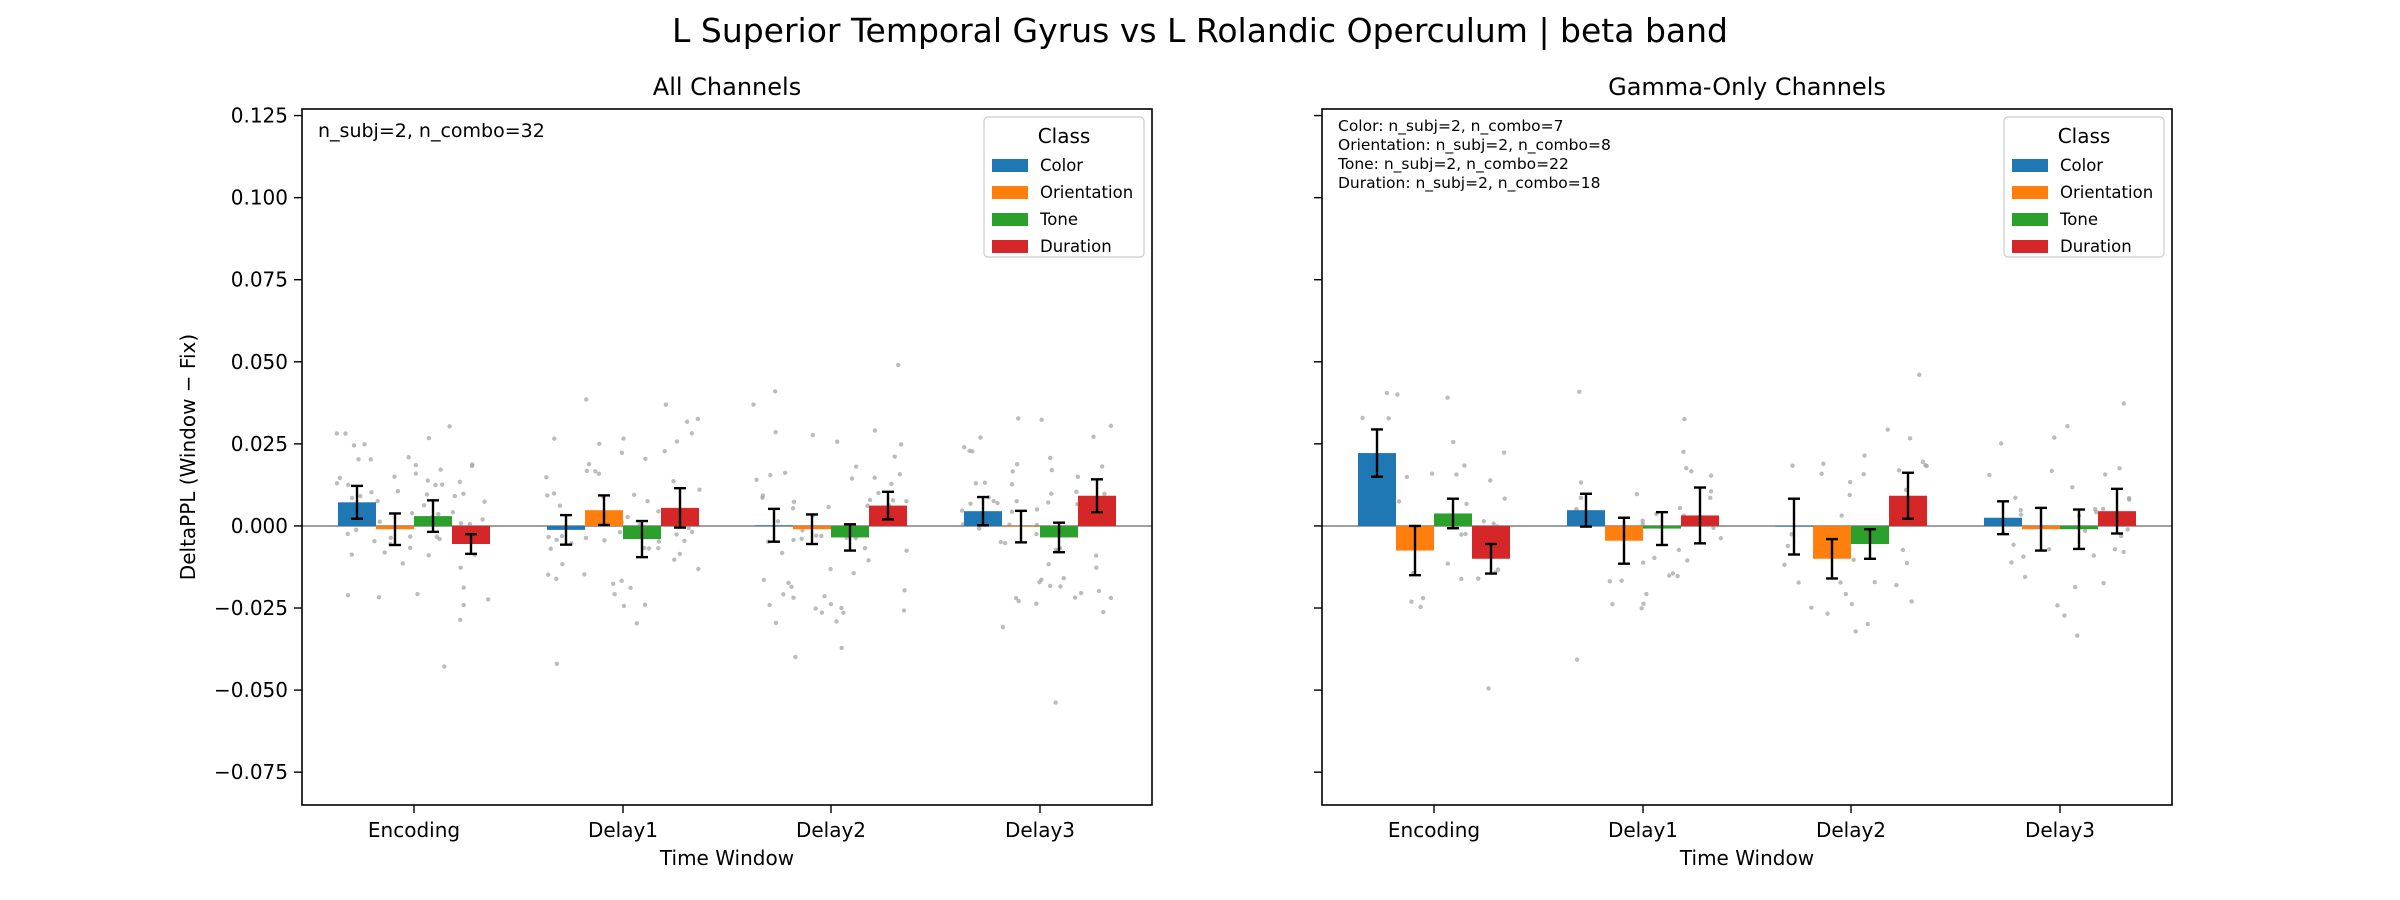 The height and width of the screenshot is (900, 2400). What do you see at coordinates (259, 116) in the screenshot?
I see `y-tick-label: 0.125` at bounding box center [259, 116].